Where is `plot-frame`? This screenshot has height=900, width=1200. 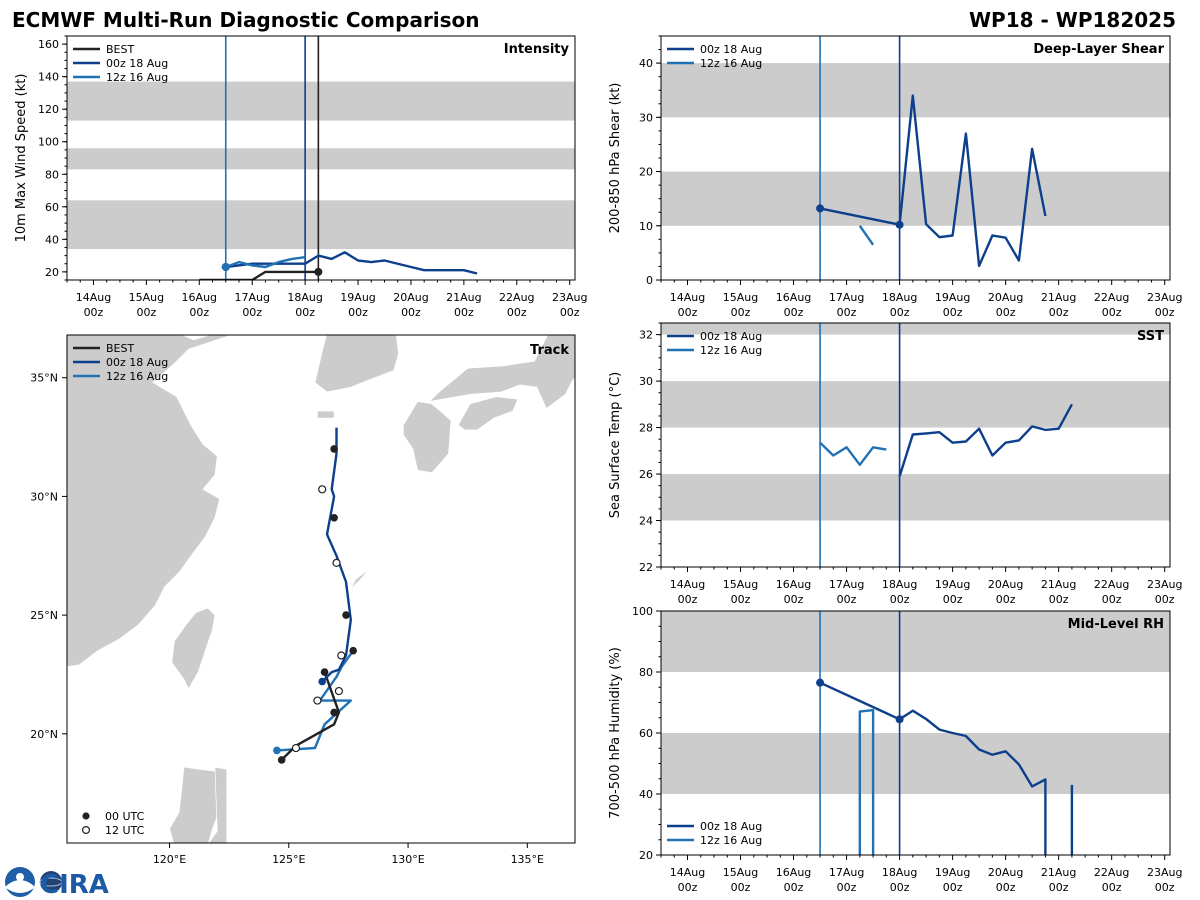 plot-frame is located at coordinates (915, 445).